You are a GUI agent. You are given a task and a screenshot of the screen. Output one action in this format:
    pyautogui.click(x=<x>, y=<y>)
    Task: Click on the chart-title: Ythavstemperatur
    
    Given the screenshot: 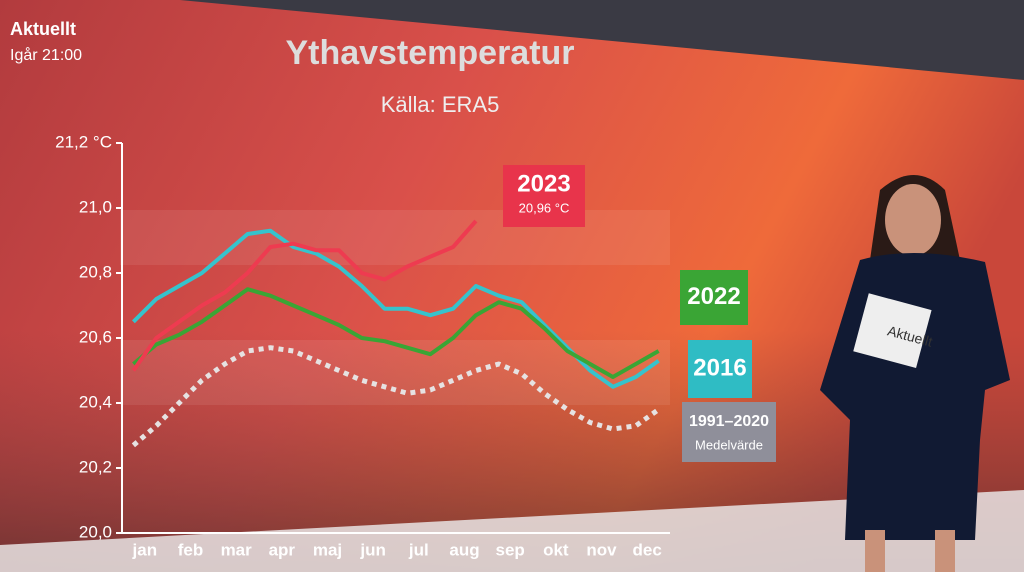 What is the action you would take?
    pyautogui.click(x=429, y=53)
    